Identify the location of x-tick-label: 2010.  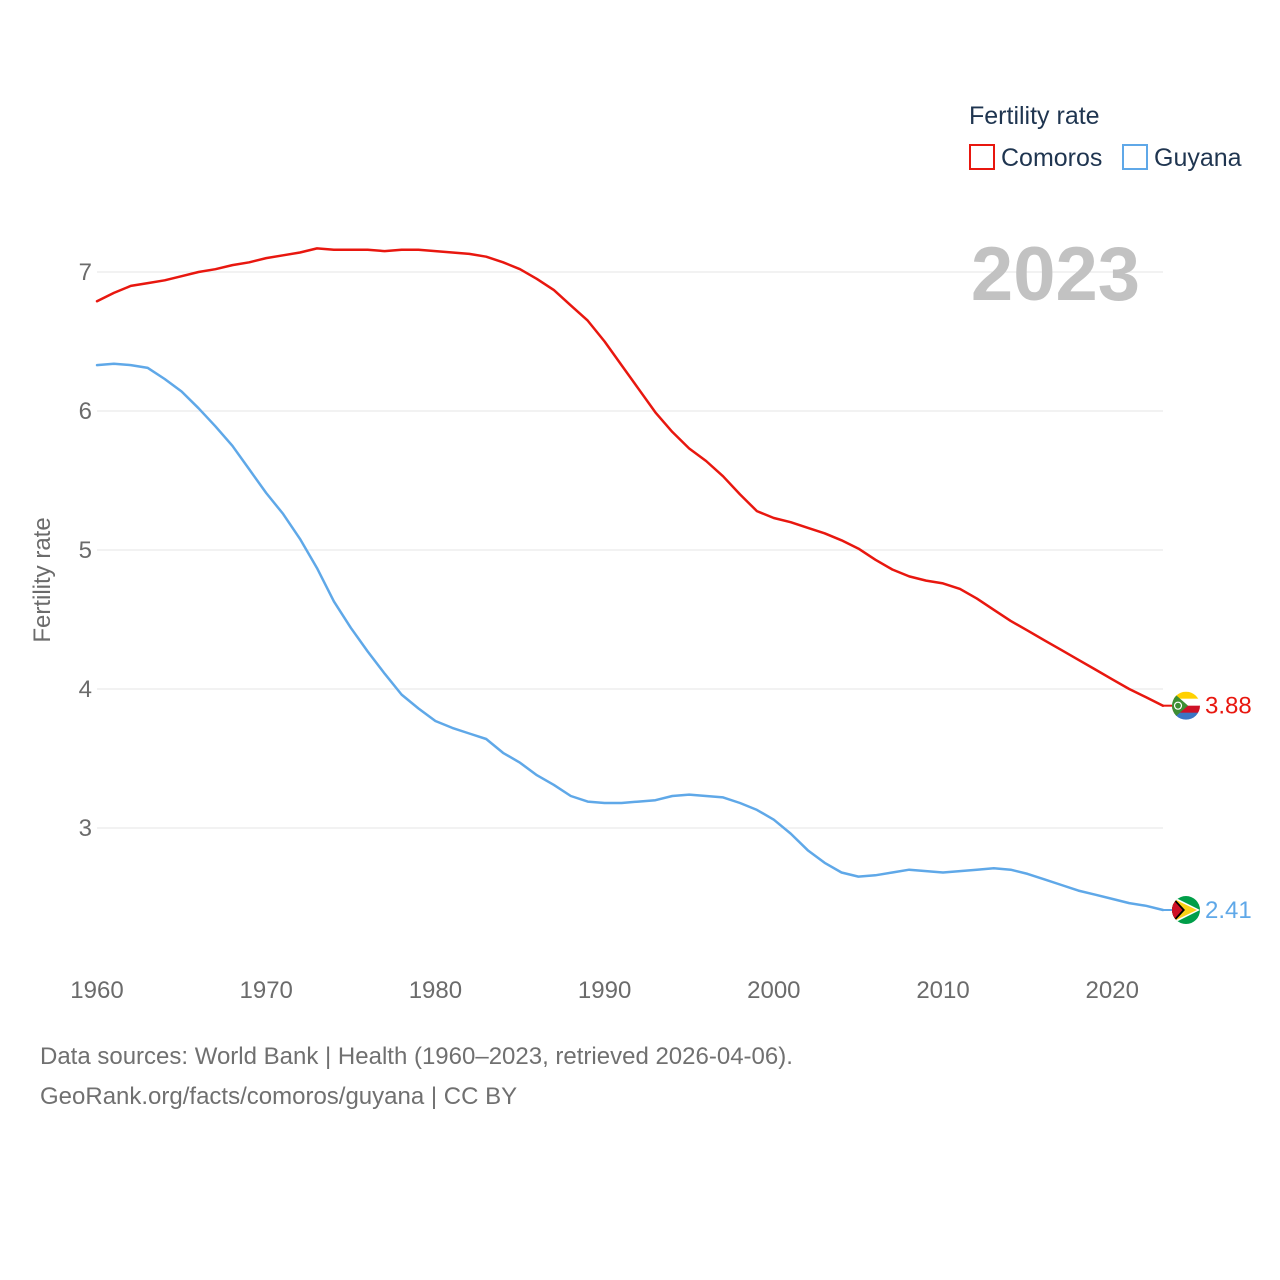
(942, 990).